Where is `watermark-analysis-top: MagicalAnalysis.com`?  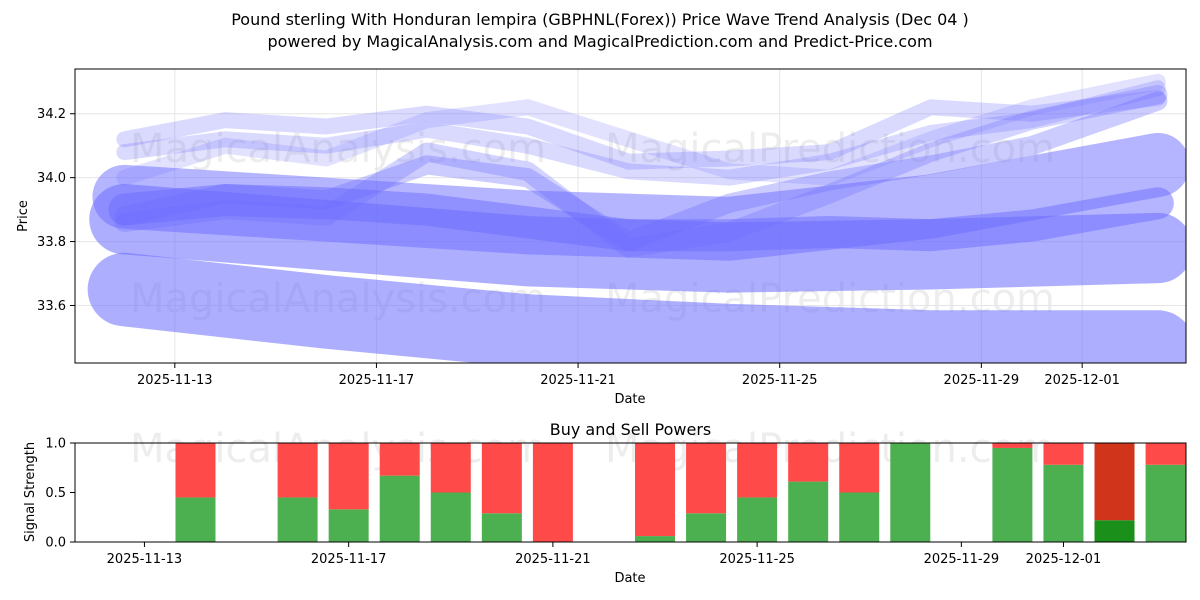 watermark-analysis-top: MagicalAnalysis.com is located at coordinates (338, 149).